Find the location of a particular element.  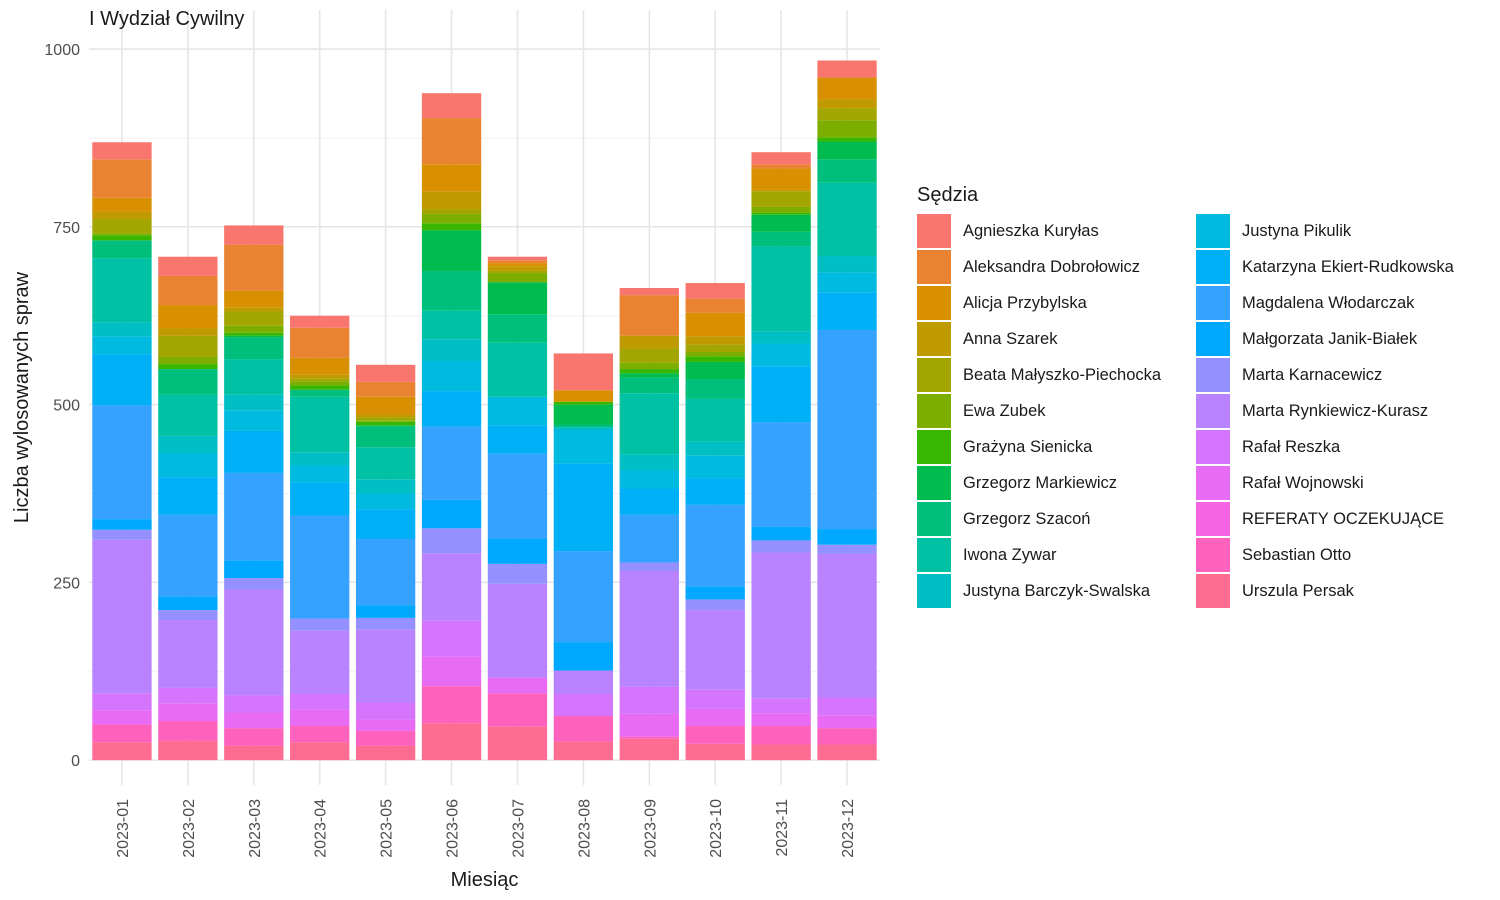

legend-label: Rafał Reszka is located at coordinates (1291, 446).